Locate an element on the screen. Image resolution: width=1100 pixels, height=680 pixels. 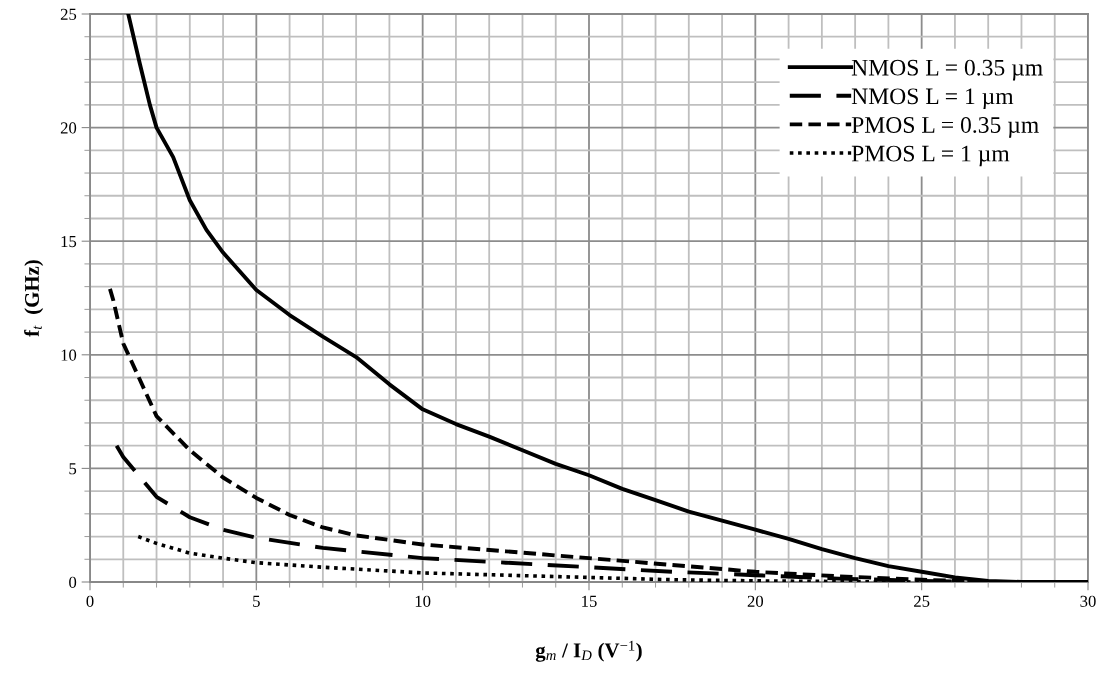
legend-label: PMOS L = 0.35 µm is located at coordinates (945, 127).